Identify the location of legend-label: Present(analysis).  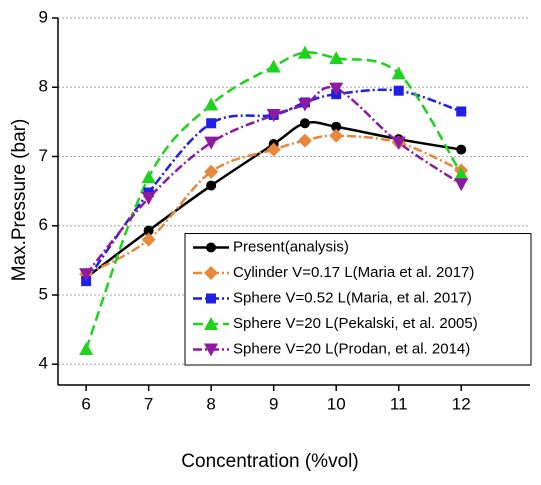
(291, 246).